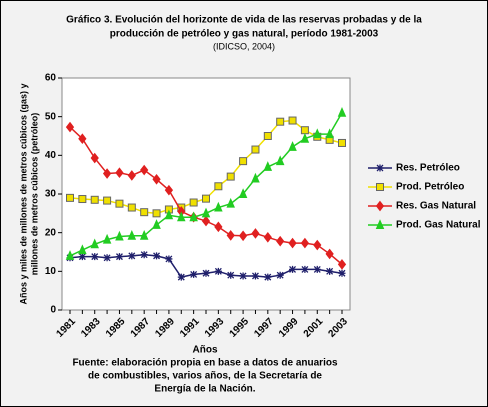  What do you see at coordinates (51, 116) in the screenshot?
I see `y-tick-label: 50` at bounding box center [51, 116].